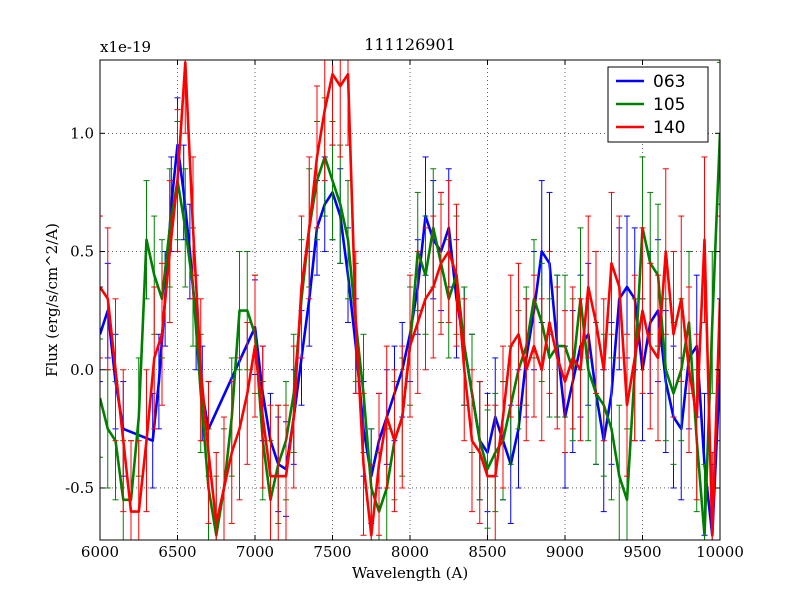 The height and width of the screenshot is (600, 800). Describe the element at coordinates (669, 82) in the screenshot. I see `legend-label-063: 063` at that location.